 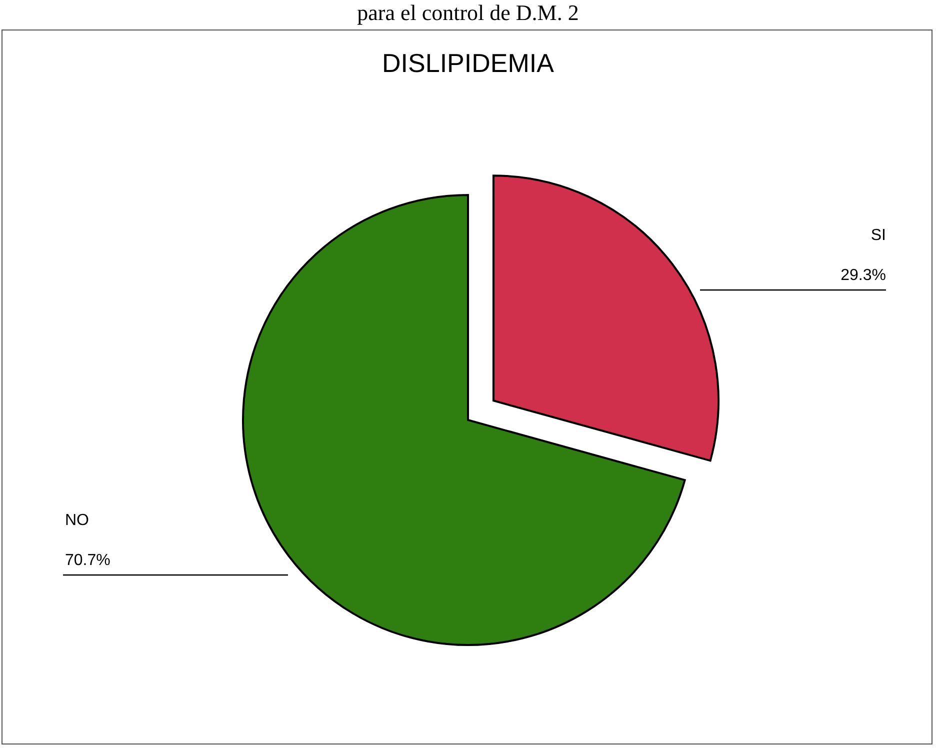 What do you see at coordinates (468, 63) in the screenshot?
I see `chart-title: DISLIPIDEMIA` at bounding box center [468, 63].